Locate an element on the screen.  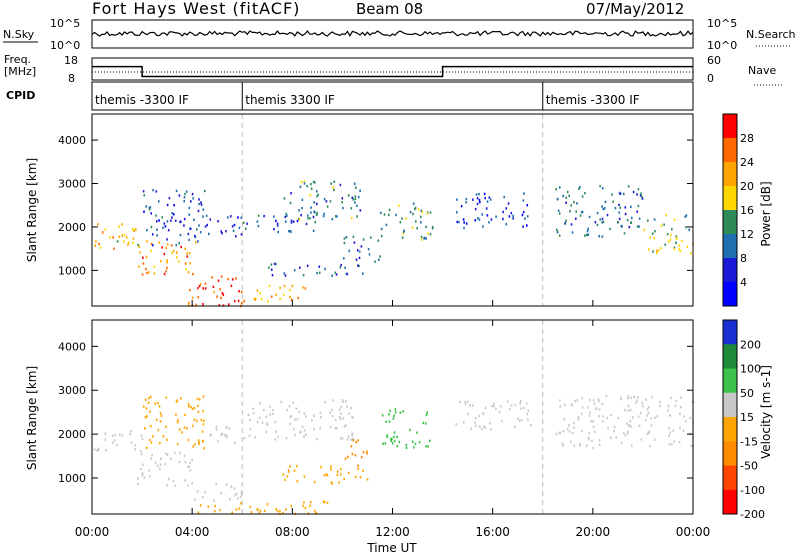
cpid-segment-label: themis -3300 IF is located at coordinates (593, 100).